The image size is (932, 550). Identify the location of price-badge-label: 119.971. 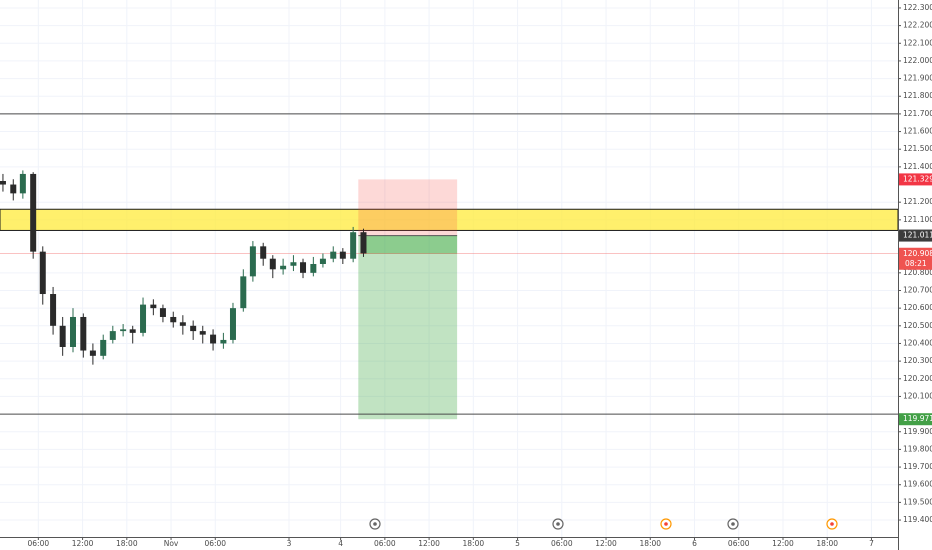
(917, 418).